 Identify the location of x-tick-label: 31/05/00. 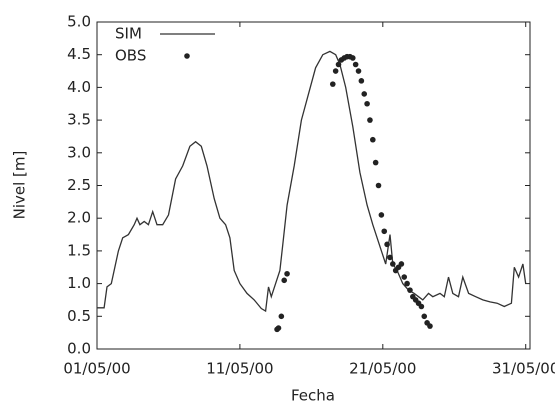
(523, 369).